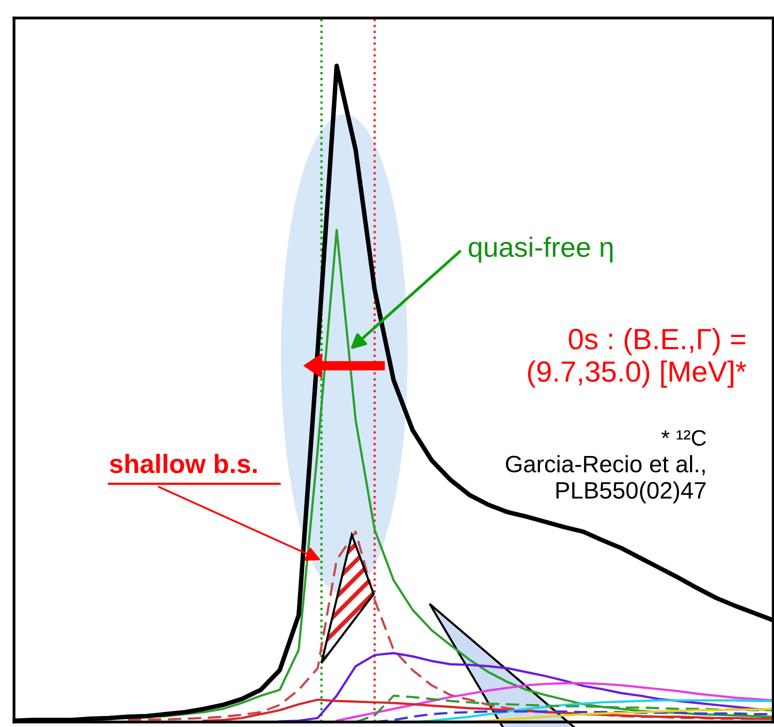 This screenshot has height=727, width=774. What do you see at coordinates (606, 479) in the screenshot?
I see `annotation: Garcia-Recio et al., PLB550(02)47` at bounding box center [606, 479].